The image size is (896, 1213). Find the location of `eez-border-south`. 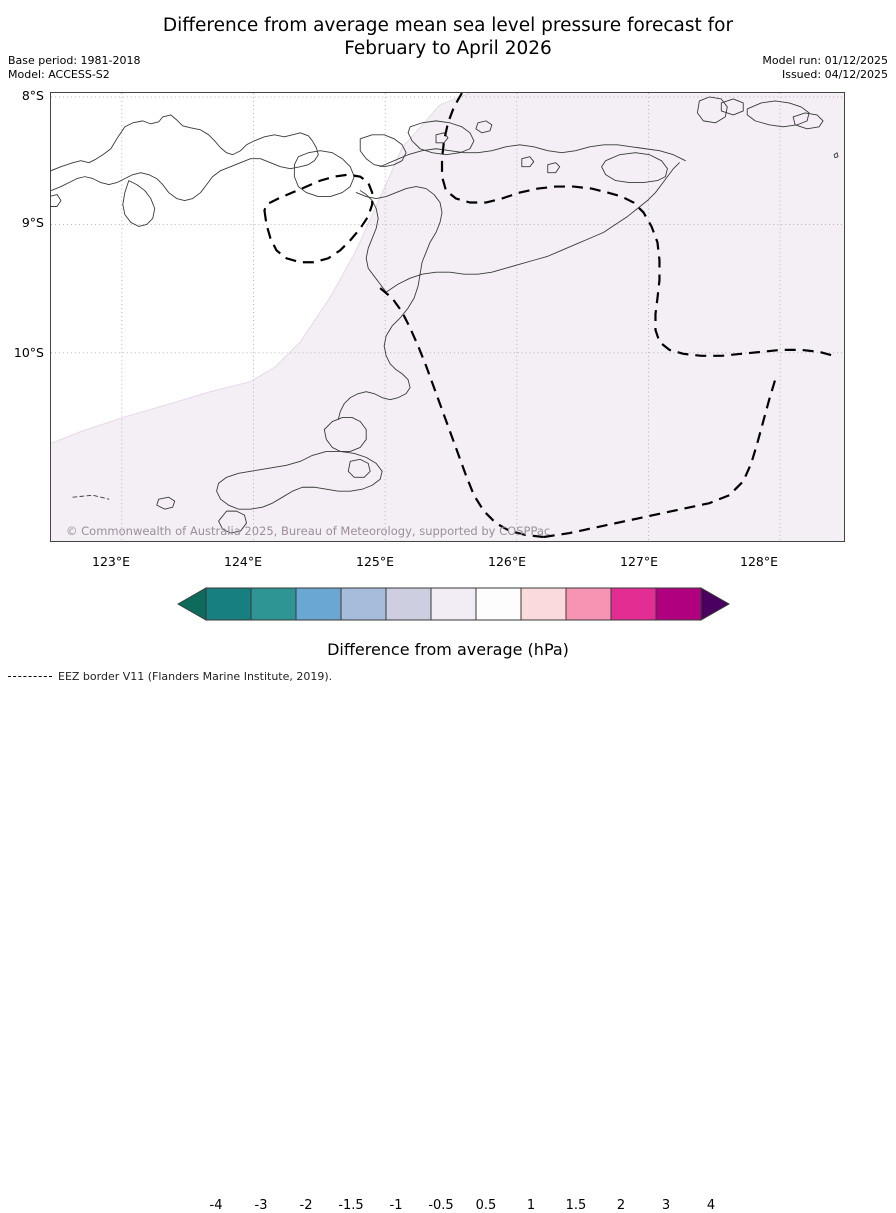

eez-border-south is located at coordinates (461, 413).